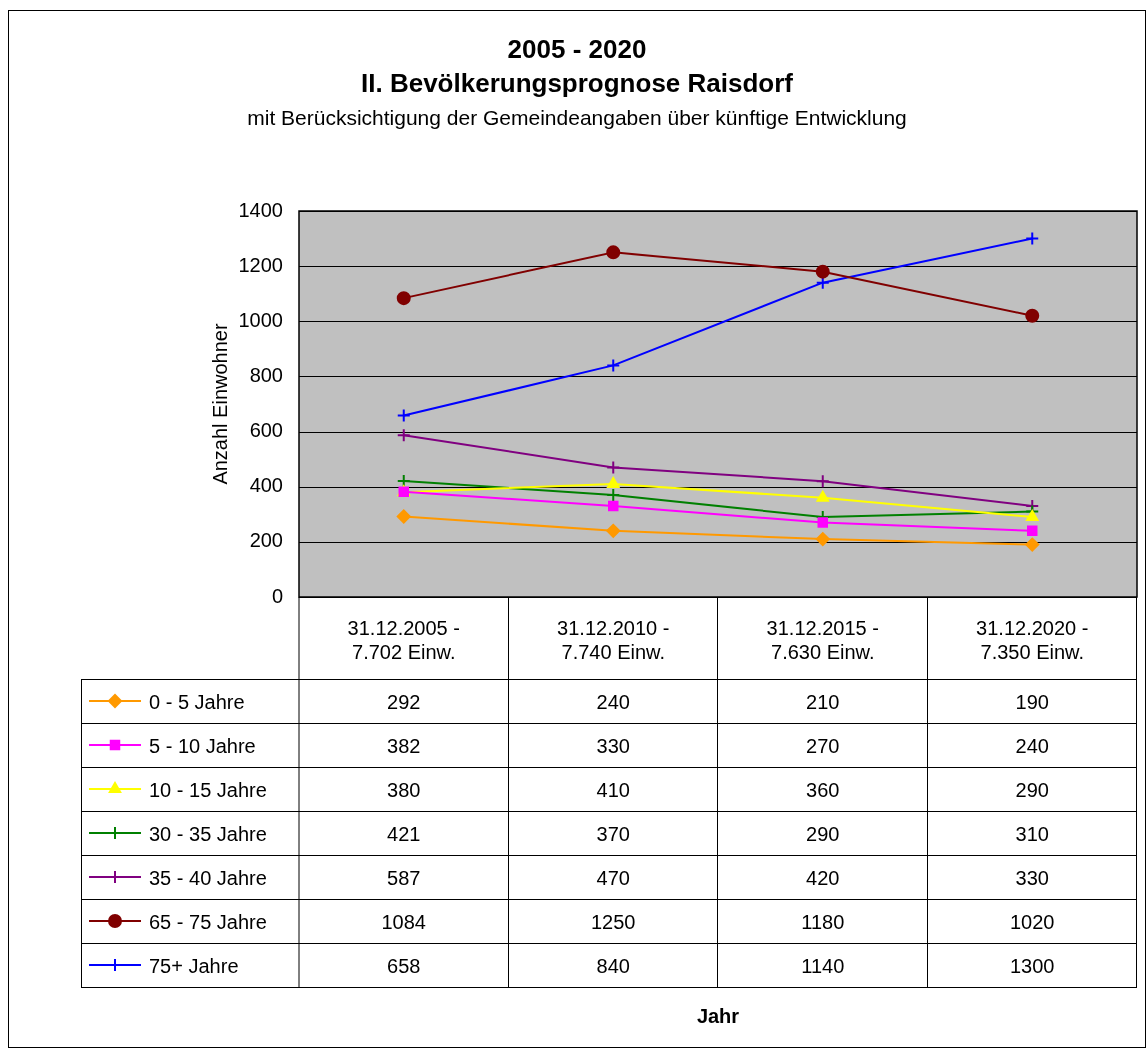  I want to click on data-label: 470, so click(613, 877).